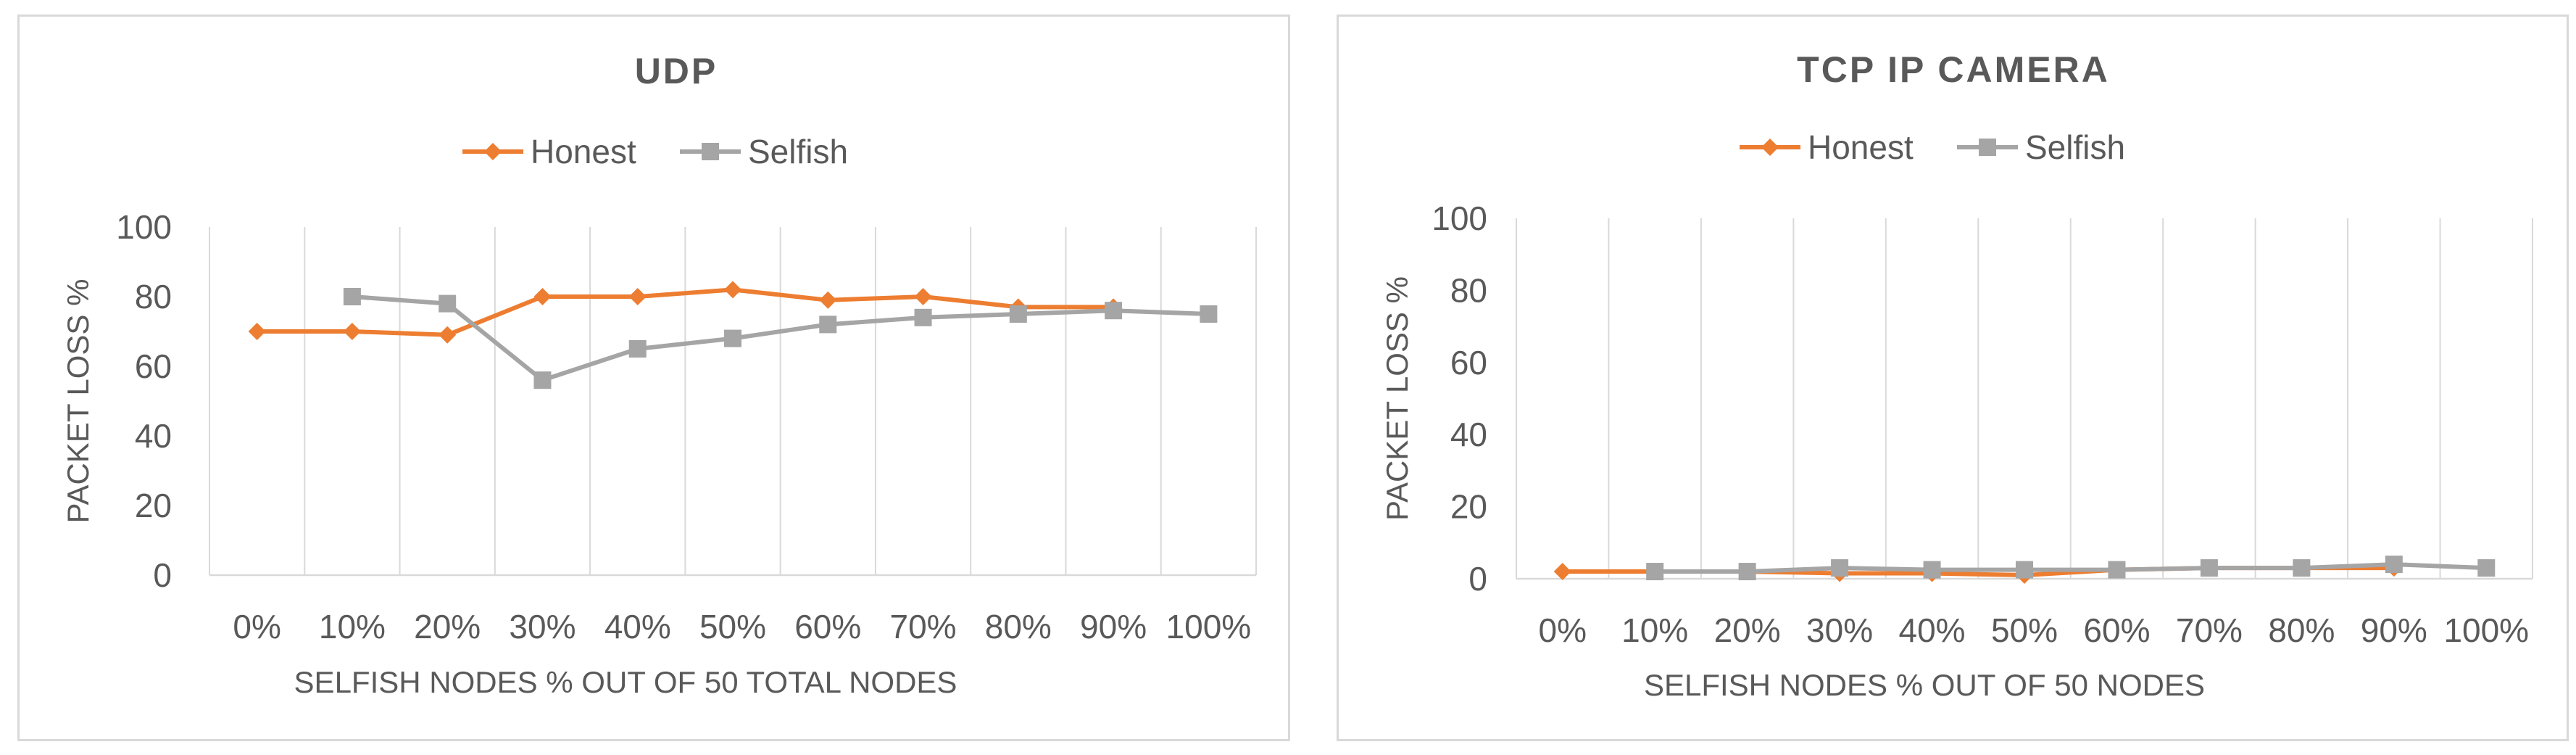 Image resolution: width=2576 pixels, height=755 pixels. What do you see at coordinates (1953, 69) in the screenshot?
I see `chart-title: TCP IP CAMERA` at bounding box center [1953, 69].